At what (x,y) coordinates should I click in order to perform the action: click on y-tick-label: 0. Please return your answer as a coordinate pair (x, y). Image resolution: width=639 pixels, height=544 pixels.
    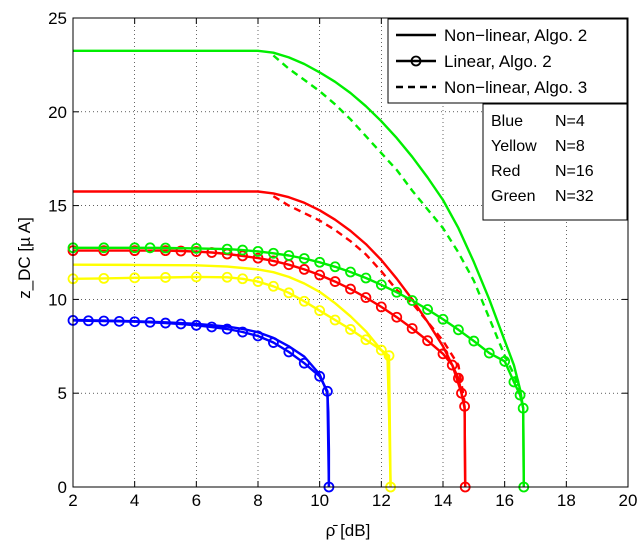
    Looking at the image, I should click on (62, 487).